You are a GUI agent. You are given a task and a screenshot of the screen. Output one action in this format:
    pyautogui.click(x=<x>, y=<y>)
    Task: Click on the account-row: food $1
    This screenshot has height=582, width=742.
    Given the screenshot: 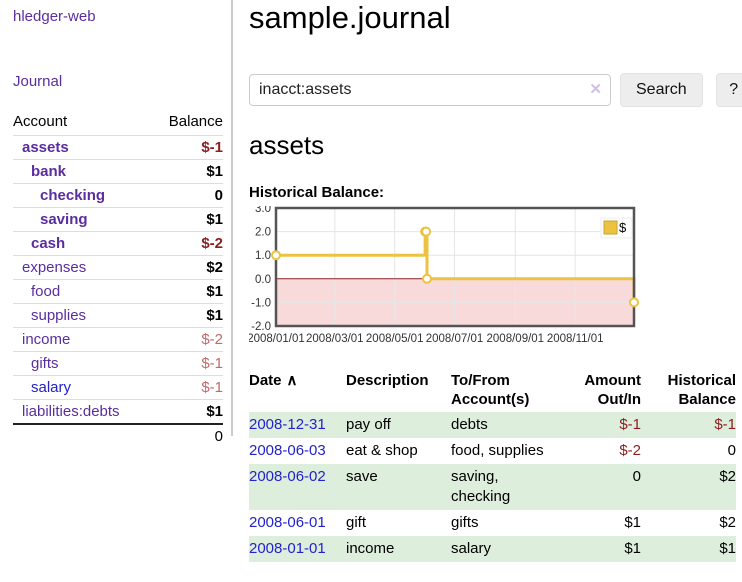 What is the action you would take?
    pyautogui.click(x=118, y=291)
    